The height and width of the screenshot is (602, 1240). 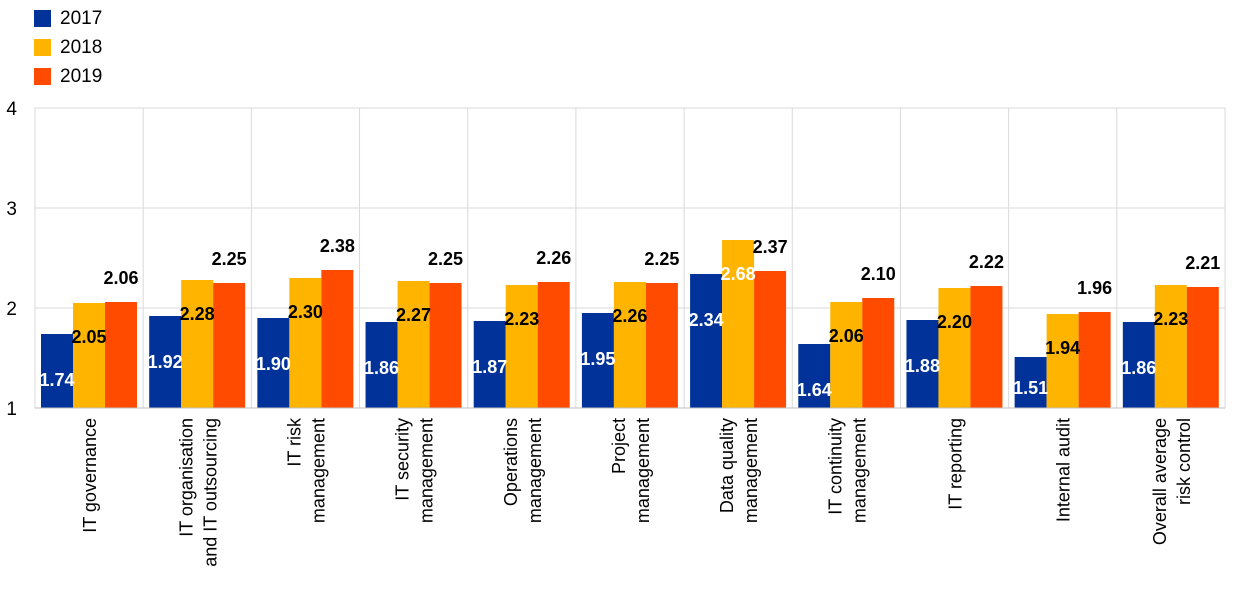 I want to click on data-label-2017-1: 1.92, so click(x=165, y=362).